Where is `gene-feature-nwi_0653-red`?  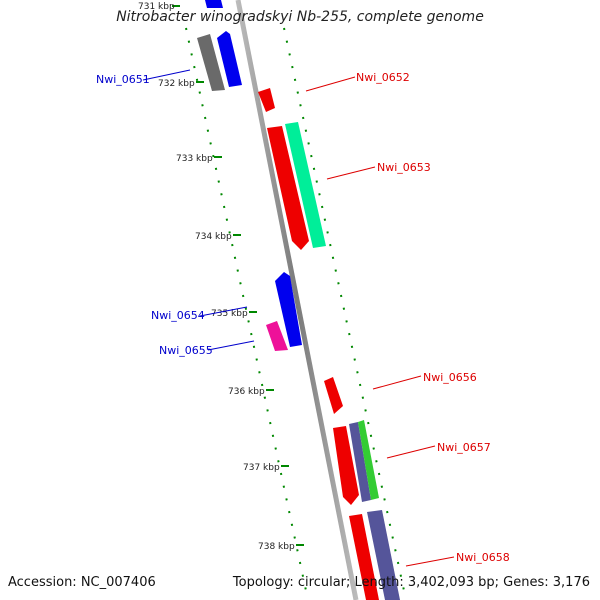
gene-feature-nwi_0653-red is located at coordinates (288, 188).